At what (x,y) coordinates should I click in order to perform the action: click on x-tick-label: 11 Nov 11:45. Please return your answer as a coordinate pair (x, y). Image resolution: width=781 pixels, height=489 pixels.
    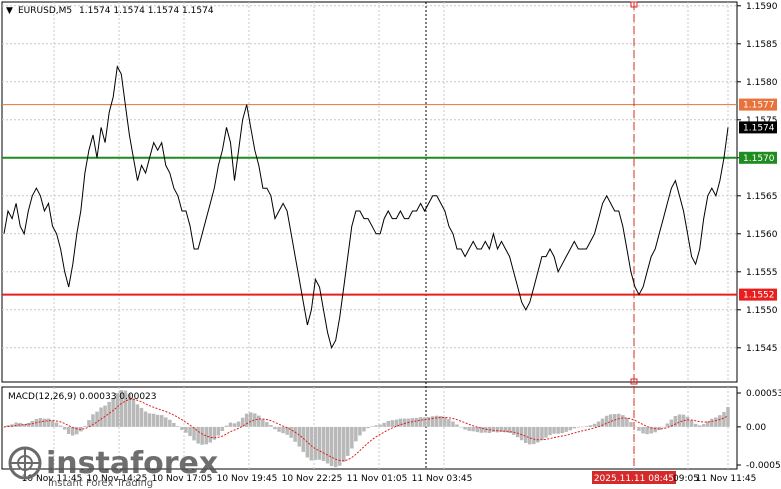
    Looking at the image, I should click on (726, 479).